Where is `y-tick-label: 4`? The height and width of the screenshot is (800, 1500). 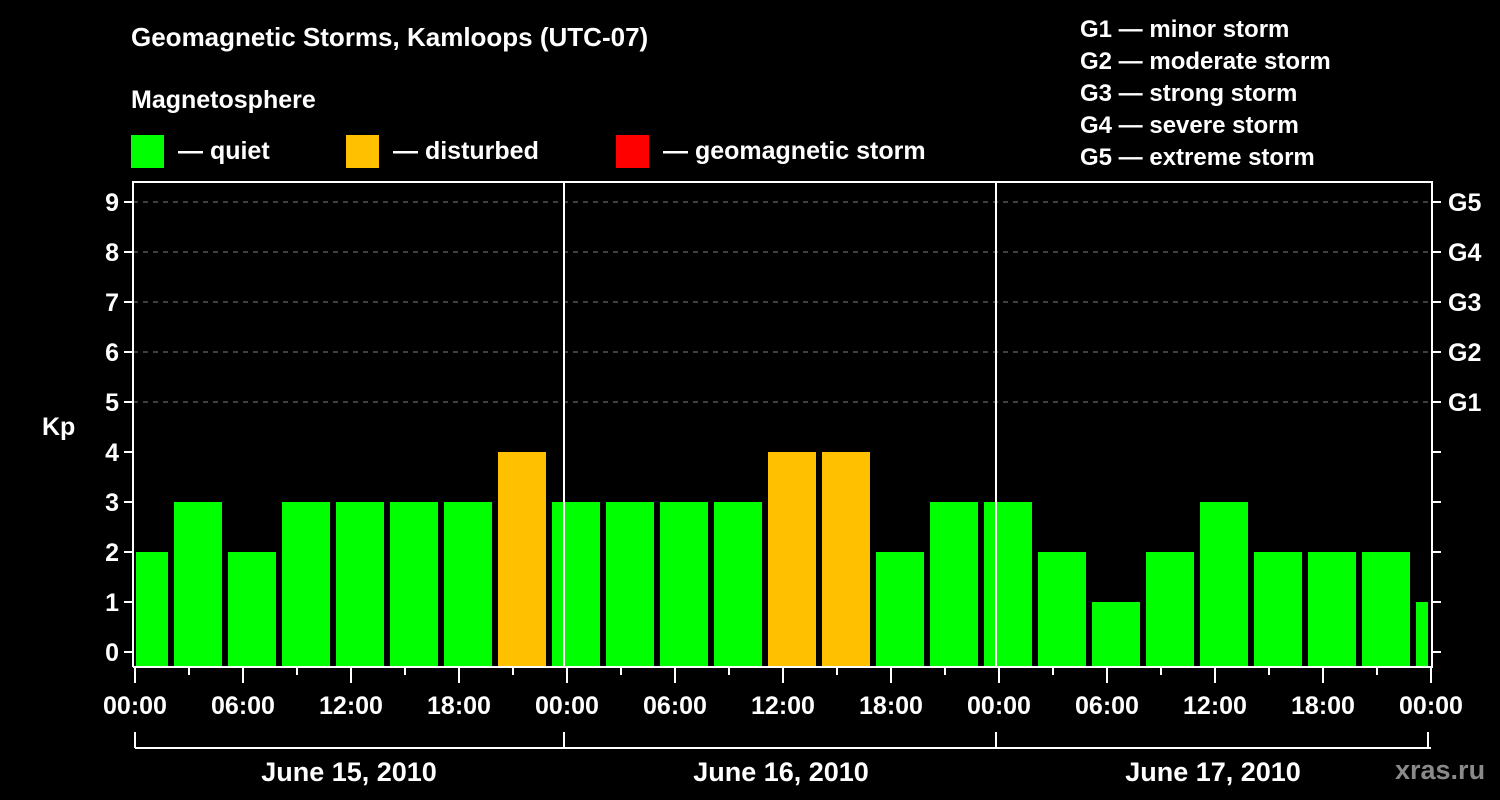
y-tick-label: 4 is located at coordinates (112, 453).